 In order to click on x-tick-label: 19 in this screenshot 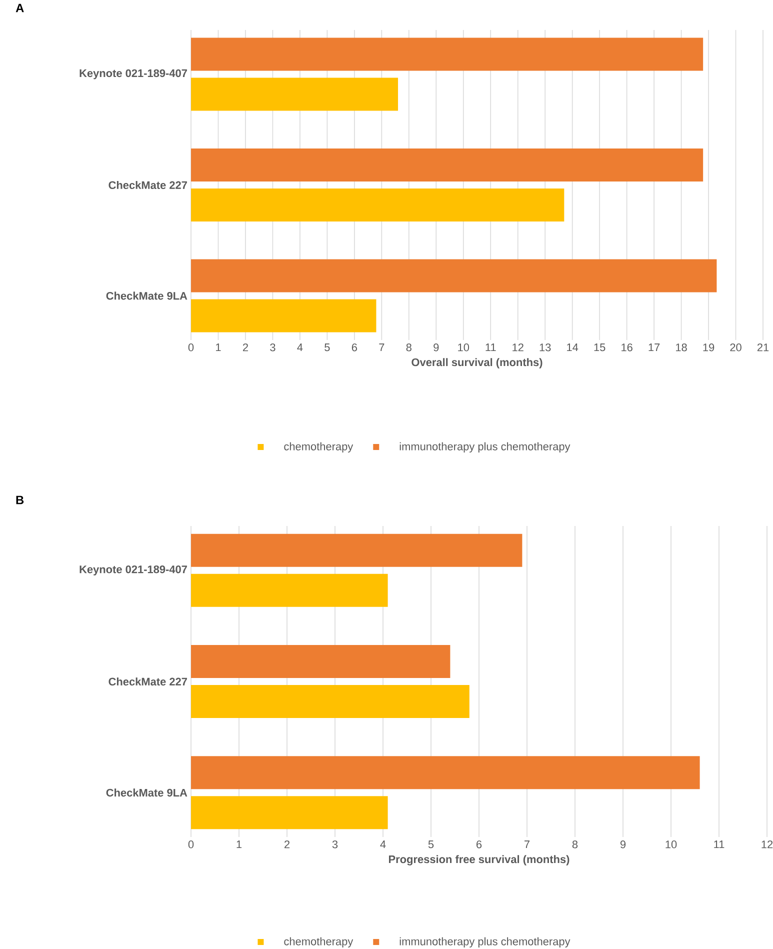, I will do `click(708, 348)`.